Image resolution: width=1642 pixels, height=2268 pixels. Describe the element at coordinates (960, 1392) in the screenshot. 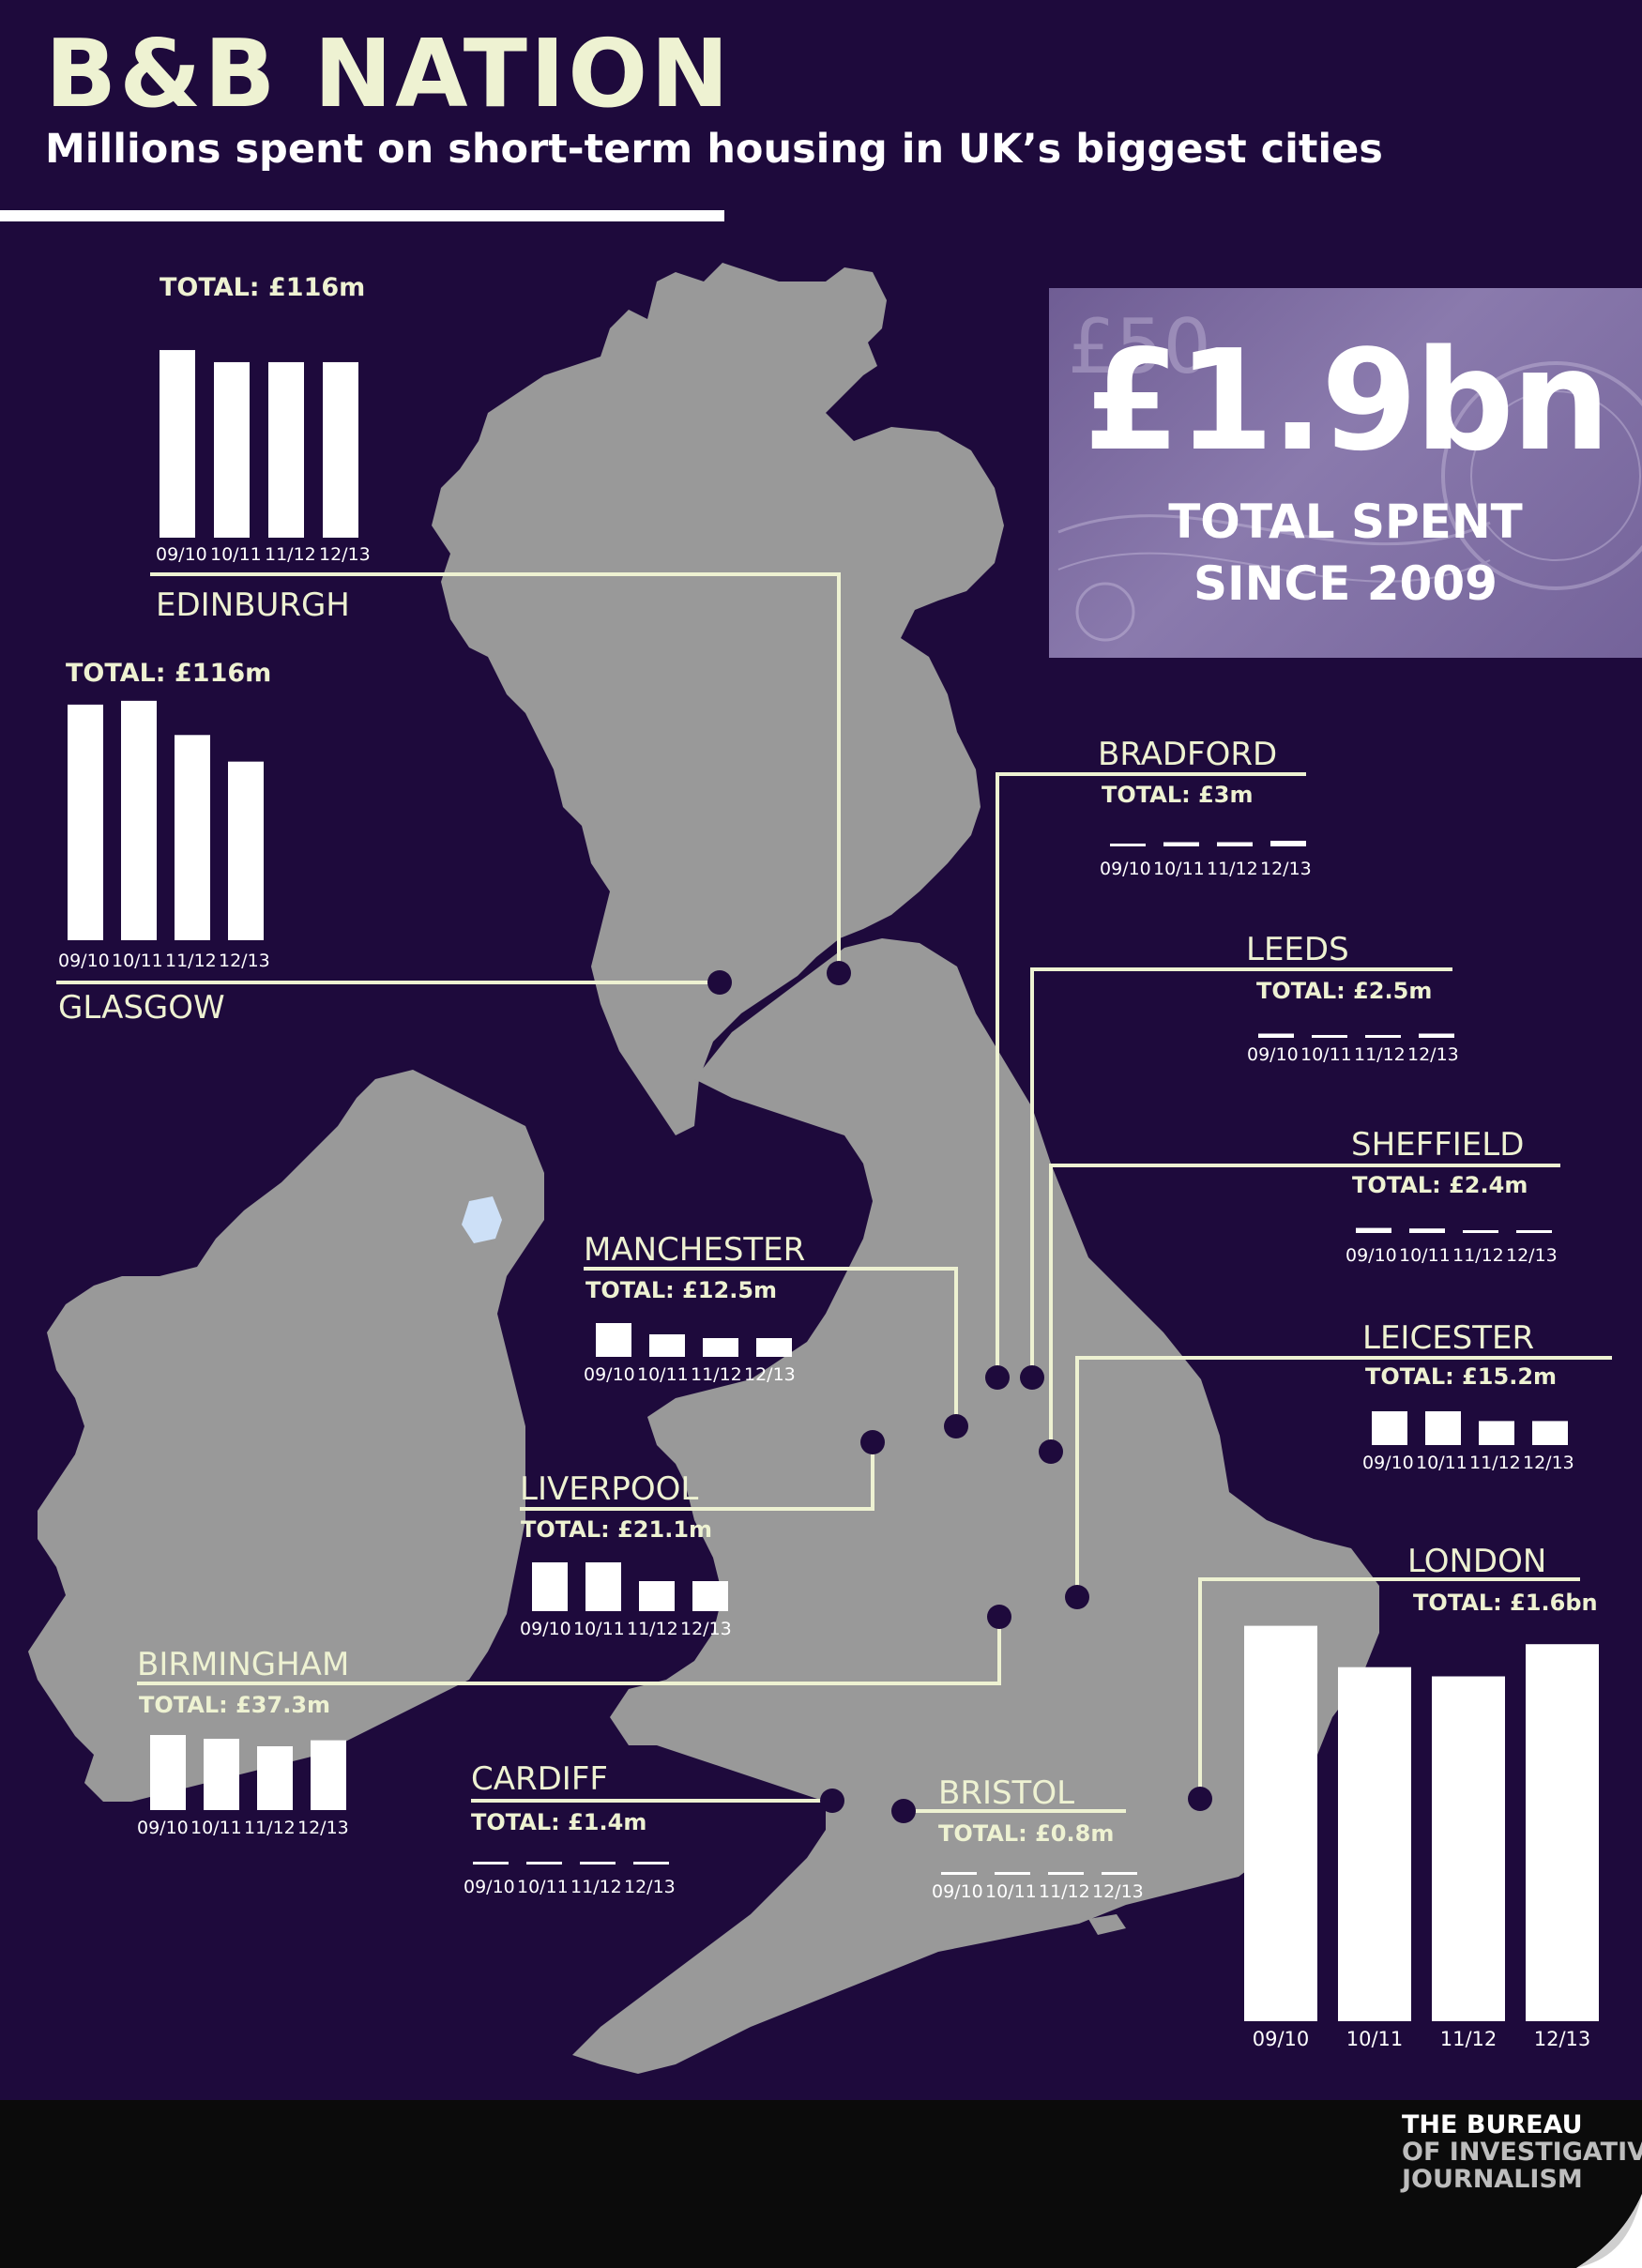

I see `city-markers` at that location.